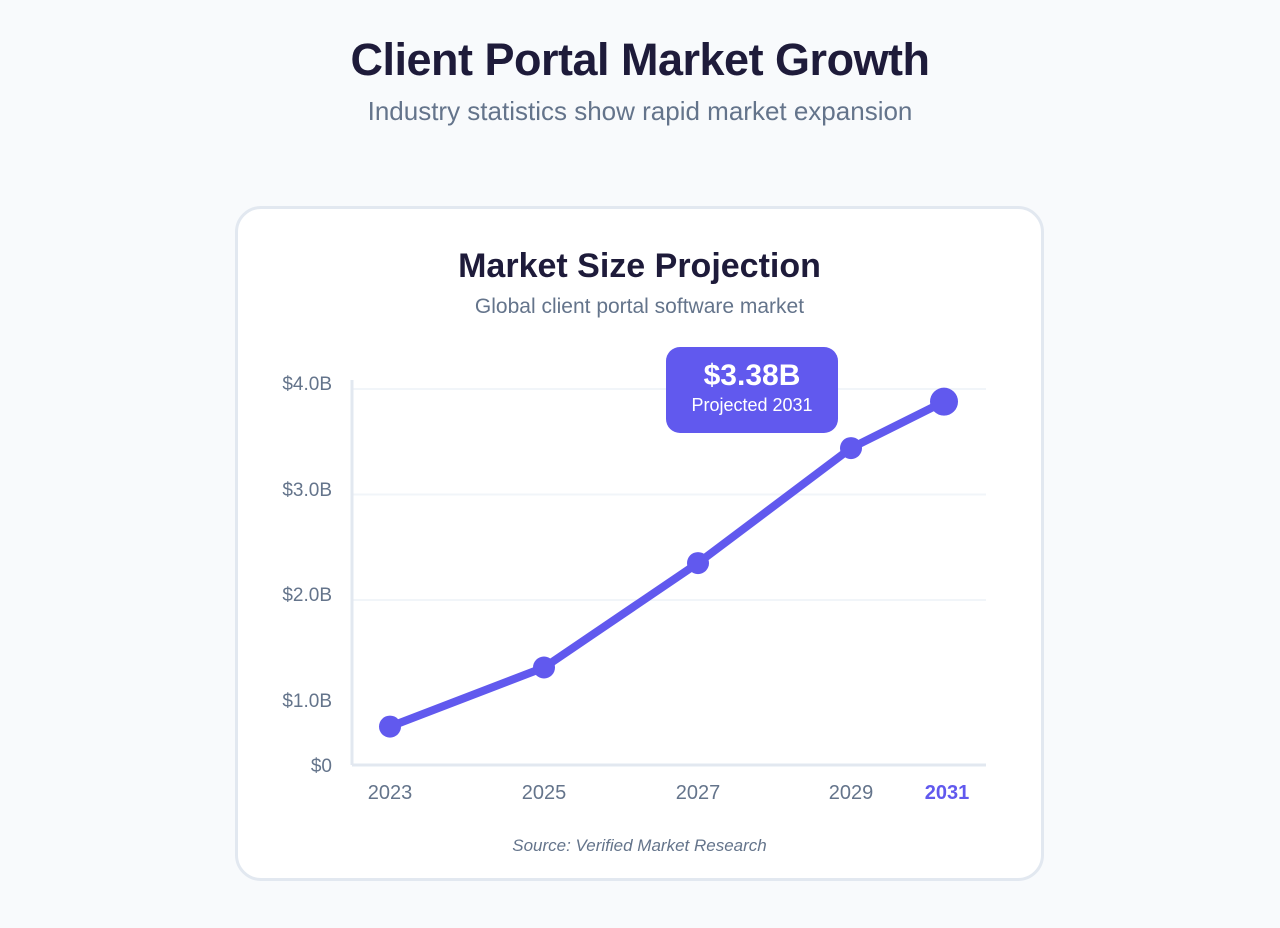 The image size is (1280, 928). What do you see at coordinates (639, 306) in the screenshot?
I see `chart-subtitle: Global client portal software market` at bounding box center [639, 306].